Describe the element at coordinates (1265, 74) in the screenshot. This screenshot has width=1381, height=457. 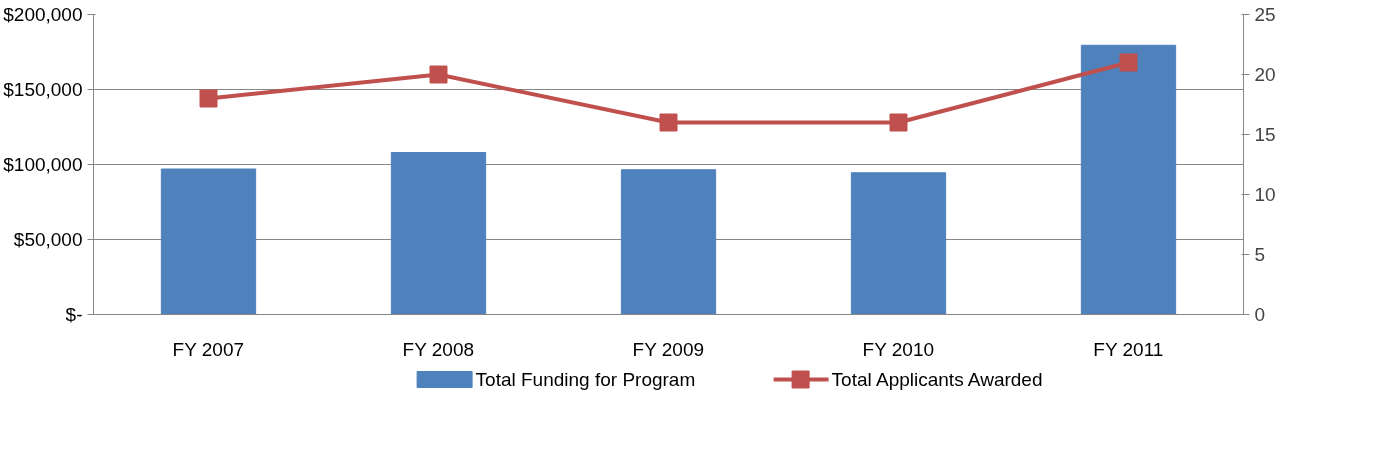
I see `y2-tick-label: 20` at that location.